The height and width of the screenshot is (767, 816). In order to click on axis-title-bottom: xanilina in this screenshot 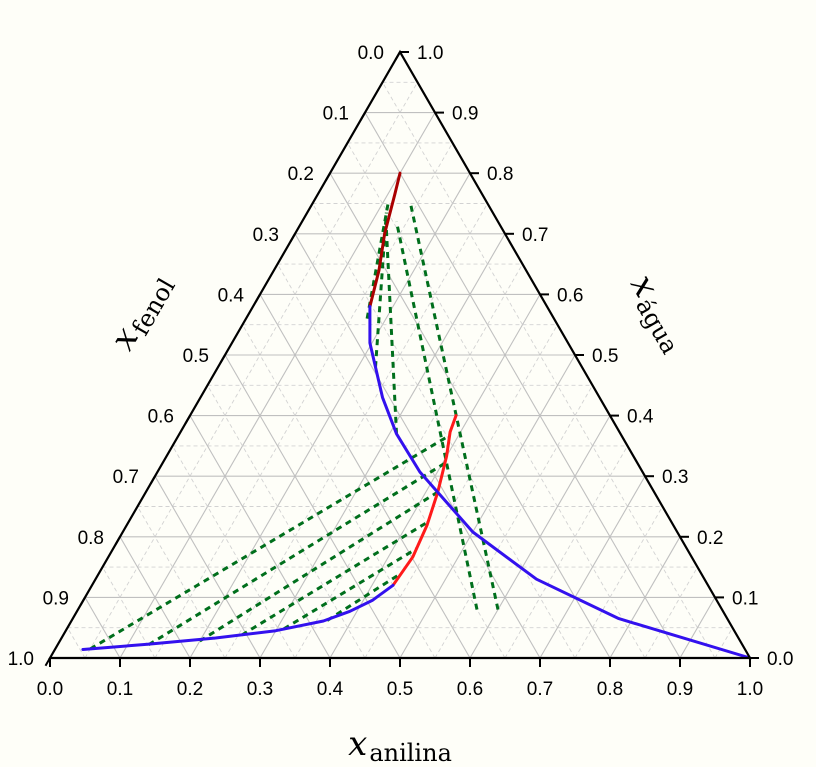, I will do `click(400, 745)`.